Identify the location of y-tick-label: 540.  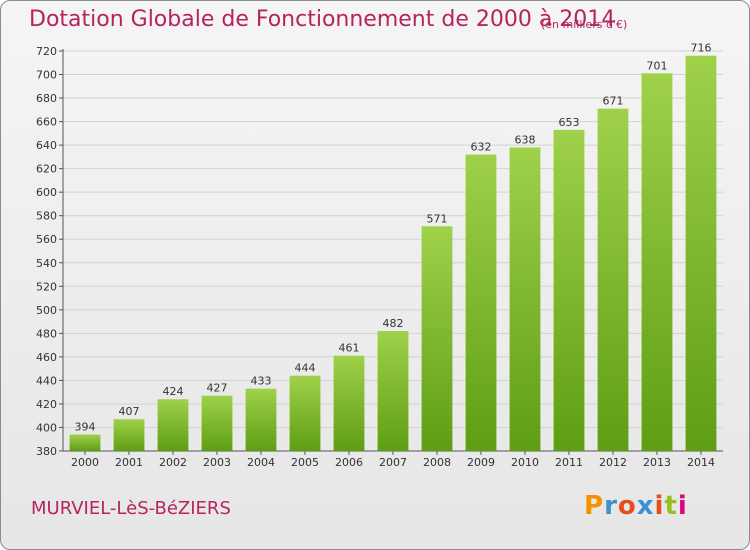
(46, 263).